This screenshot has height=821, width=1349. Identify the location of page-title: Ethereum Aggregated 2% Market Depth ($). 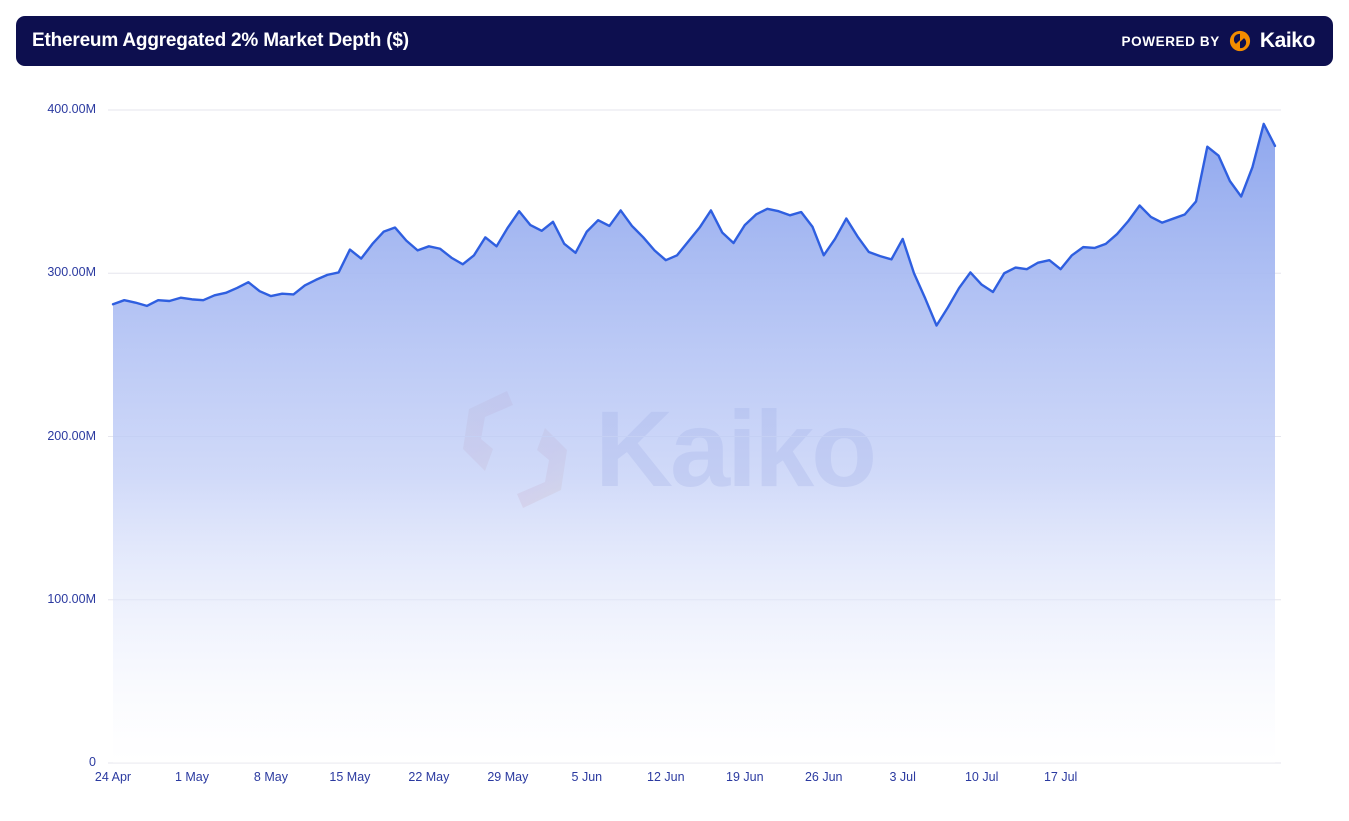
(220, 40).